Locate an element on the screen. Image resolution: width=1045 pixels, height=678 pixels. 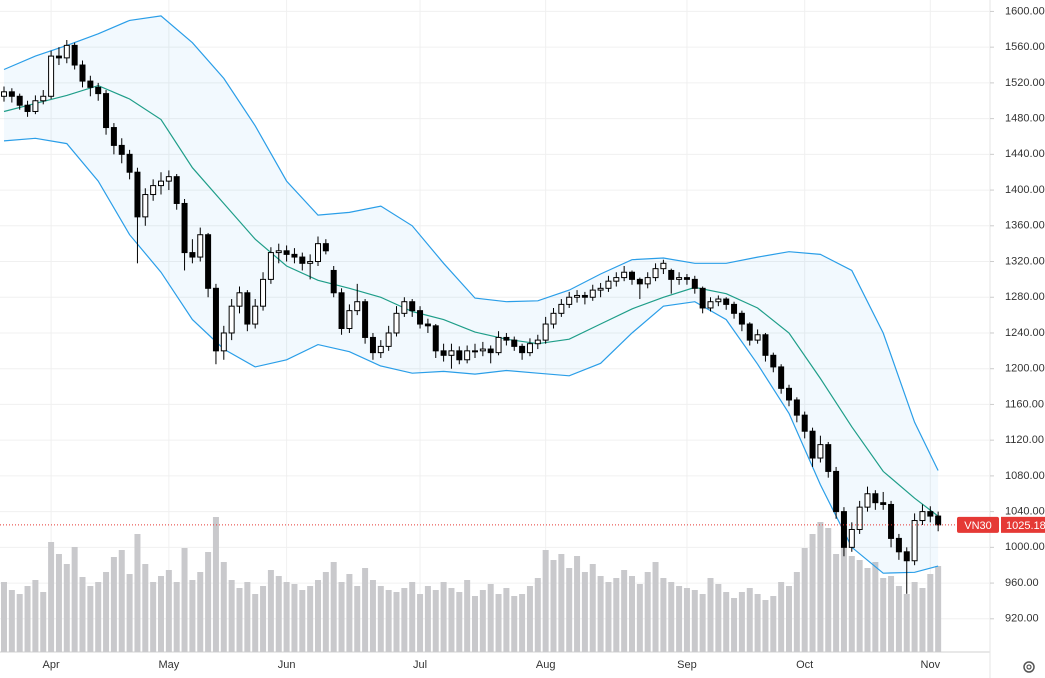
symbol-label: VN30 is located at coordinates (978, 526).